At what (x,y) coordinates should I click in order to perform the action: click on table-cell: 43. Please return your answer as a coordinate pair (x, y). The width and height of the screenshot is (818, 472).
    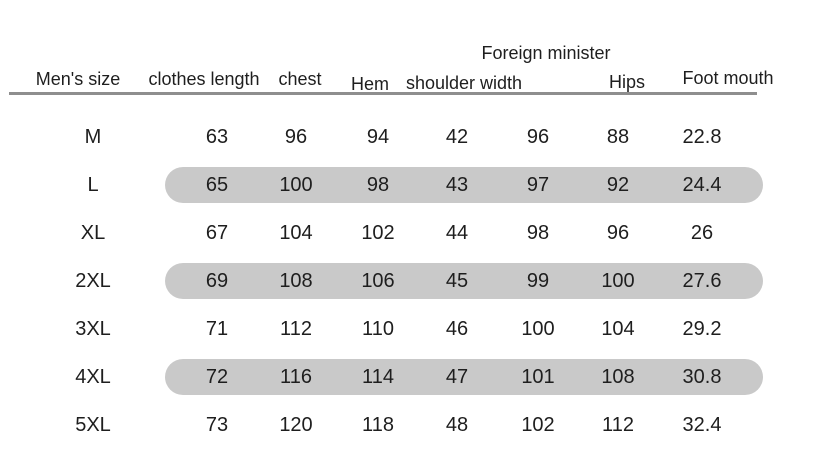
    Looking at the image, I should click on (457, 185).